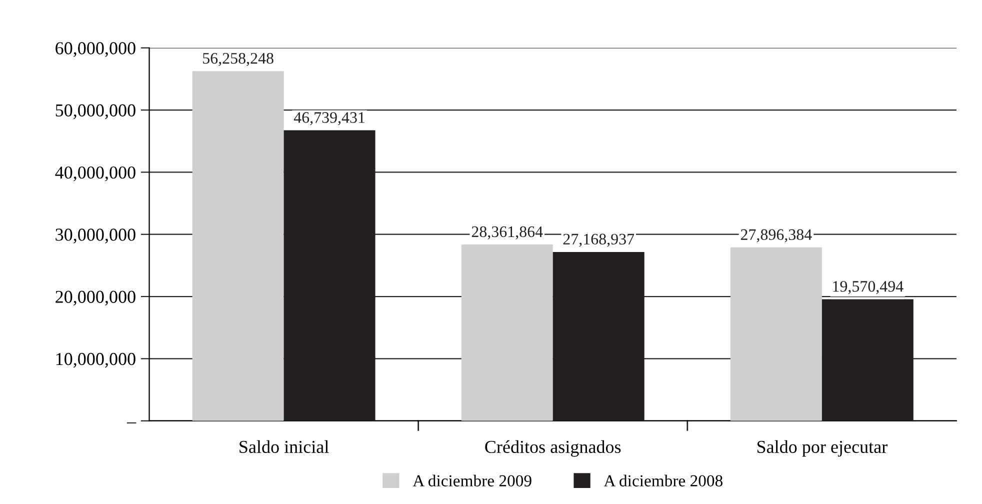  What do you see at coordinates (96, 112) in the screenshot?
I see `y-tick-label: 50,000,000` at bounding box center [96, 112].